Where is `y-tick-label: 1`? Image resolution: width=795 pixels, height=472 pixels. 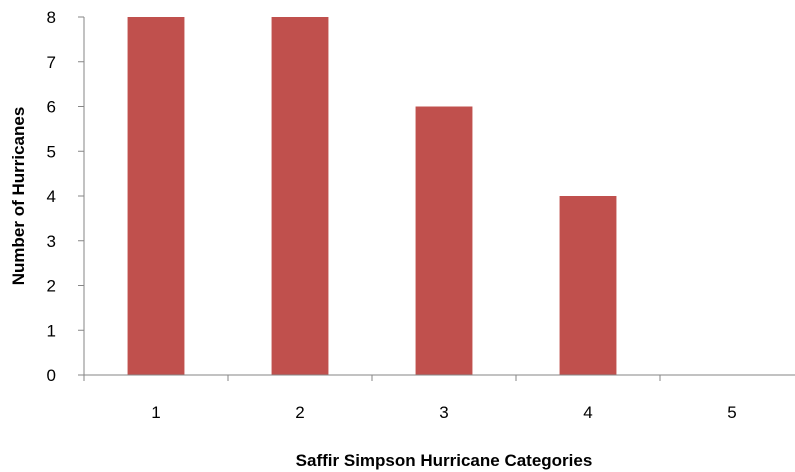
y-tick-label: 1 is located at coordinates (51, 330).